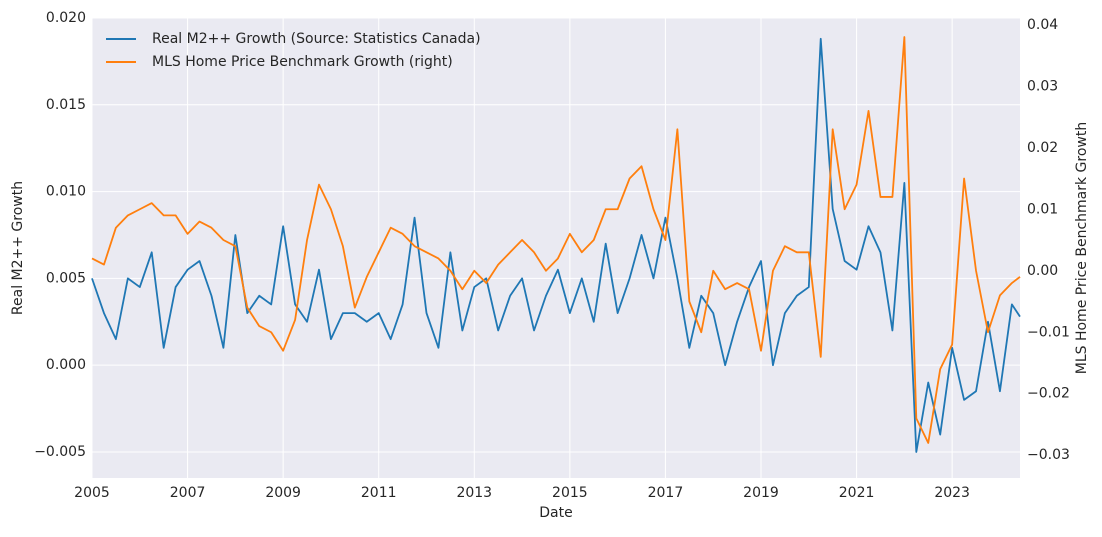 This screenshot has height=537, width=1102. I want to click on y-tick-label: 0.015, so click(66, 105).